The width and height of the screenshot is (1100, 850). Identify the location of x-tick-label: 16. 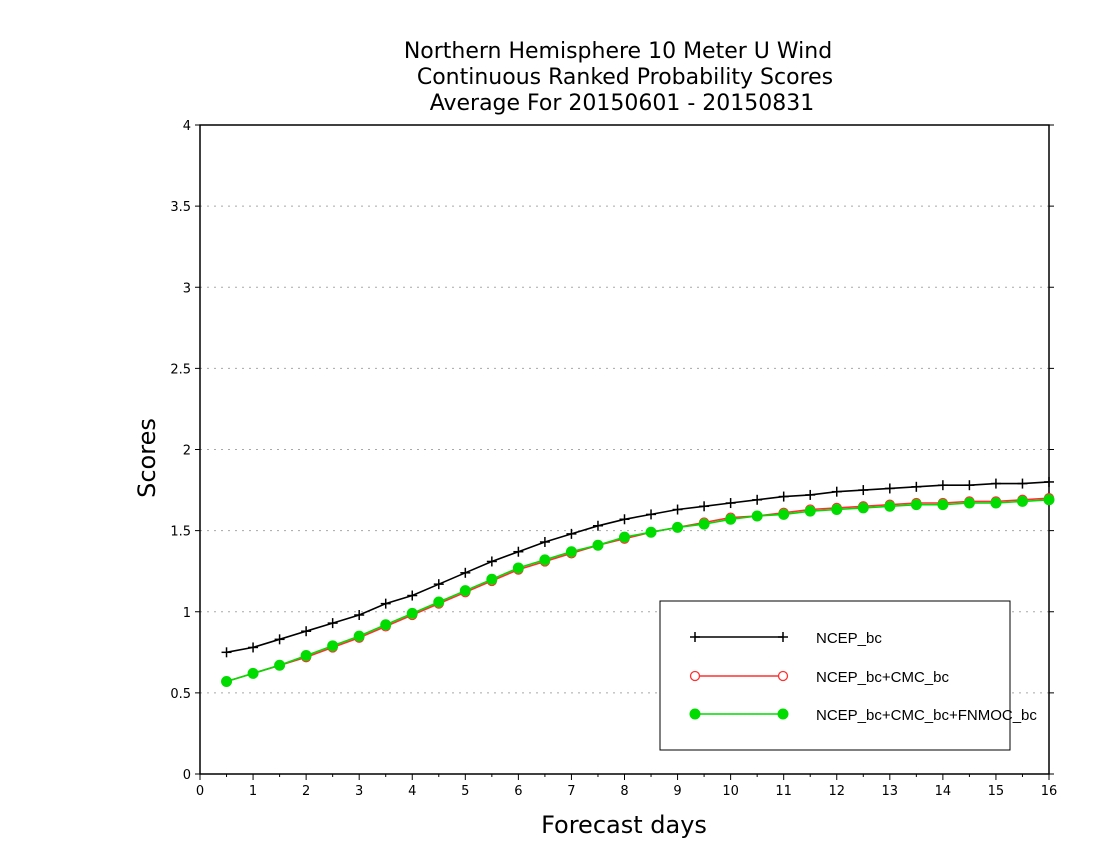
(1049, 791).